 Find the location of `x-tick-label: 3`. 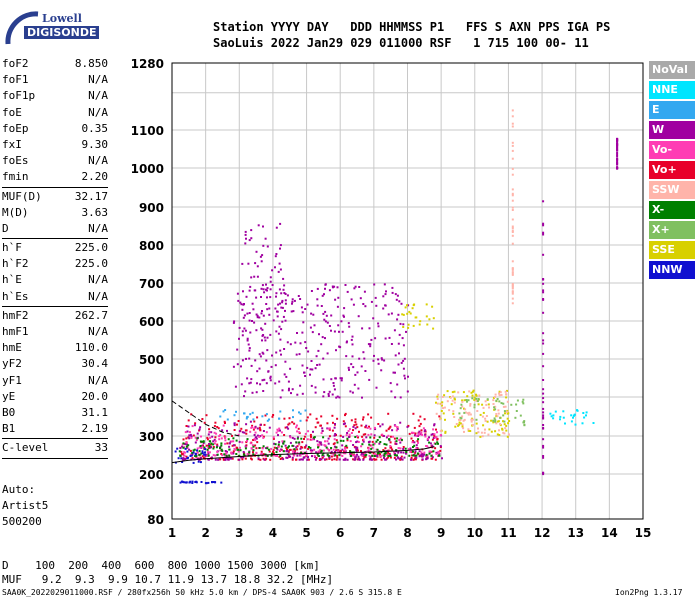

x-tick-label: 3 is located at coordinates (239, 533).